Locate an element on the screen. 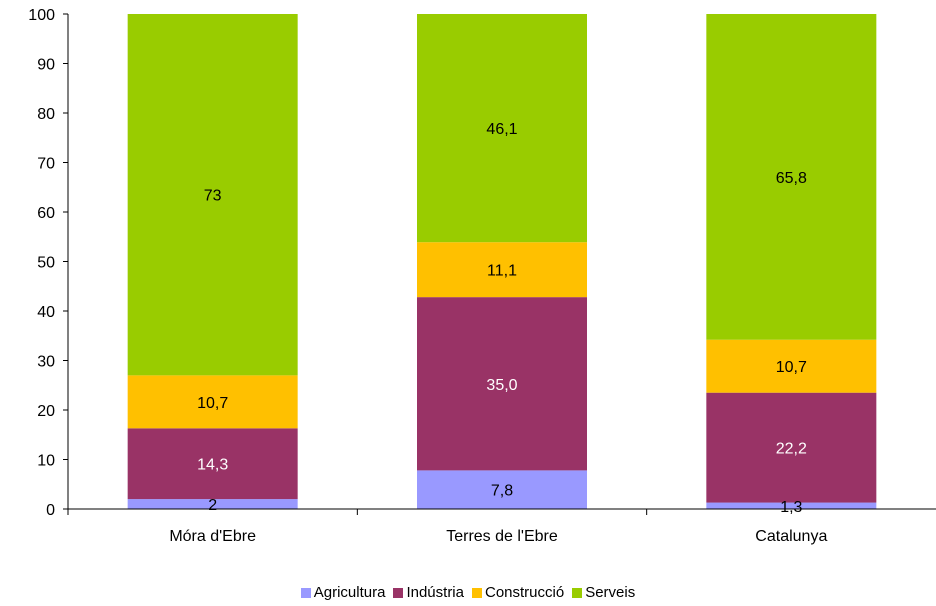 The height and width of the screenshot is (606, 936). legend-item-industria: Indústria is located at coordinates (428, 592).